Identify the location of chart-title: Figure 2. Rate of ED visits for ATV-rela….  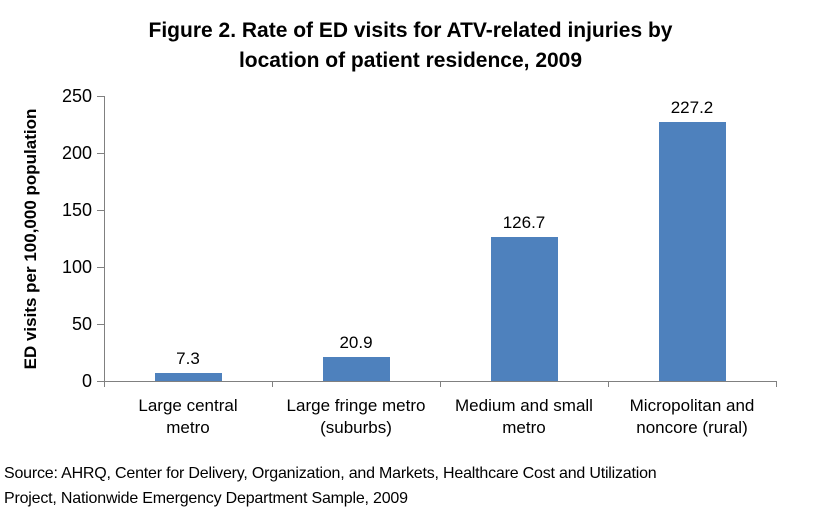
(410, 45).